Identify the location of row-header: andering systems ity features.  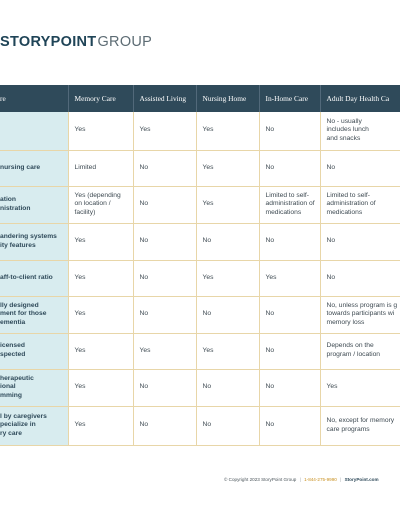
(34, 242).